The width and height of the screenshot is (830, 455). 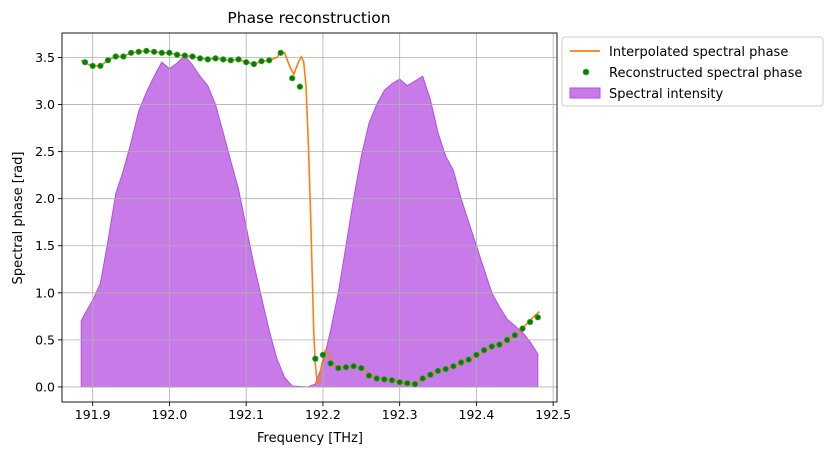 I want to click on y-tick-label: 2.0, so click(x=45, y=198).